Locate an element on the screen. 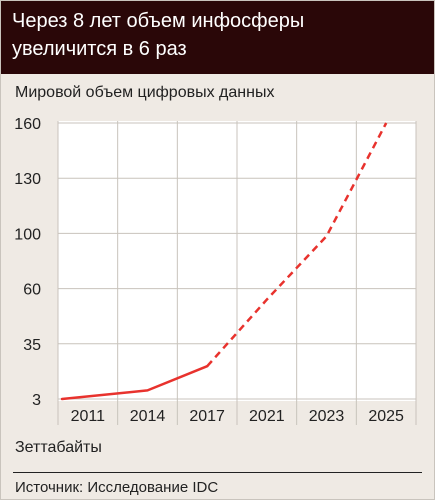 The height and width of the screenshot is (500, 435). x-tick-label: 2014 is located at coordinates (148, 416).